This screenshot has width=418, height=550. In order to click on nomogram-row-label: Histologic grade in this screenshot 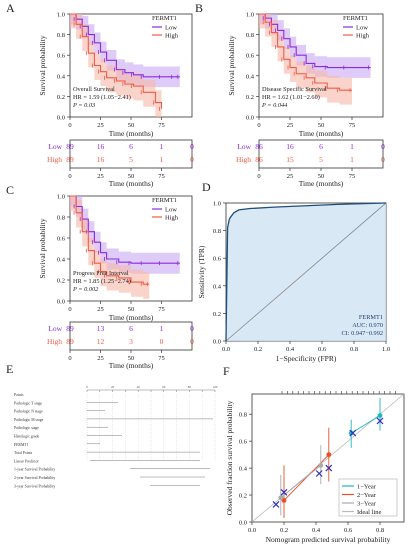, I will do `click(27, 437)`.